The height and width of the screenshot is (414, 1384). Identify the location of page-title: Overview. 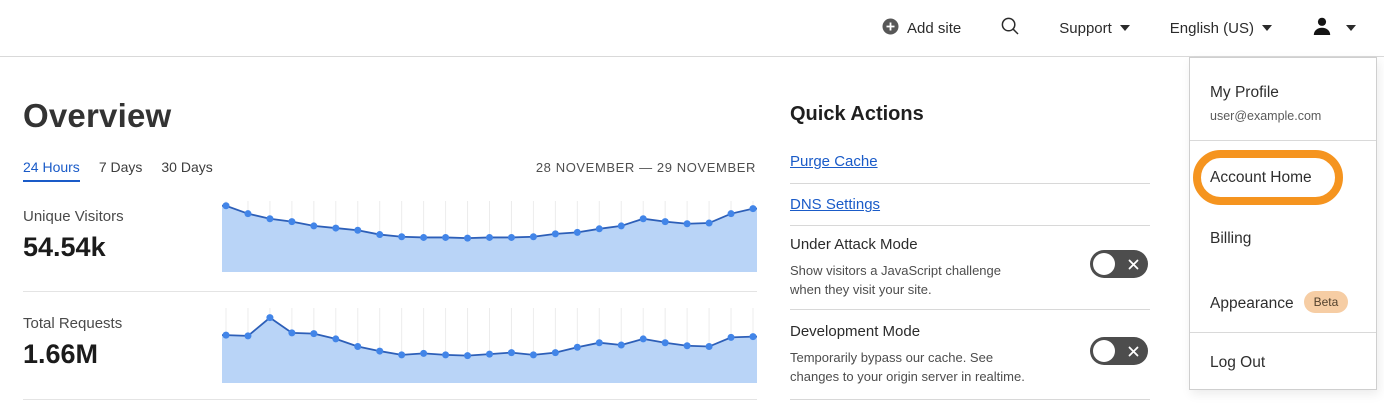
(97, 115).